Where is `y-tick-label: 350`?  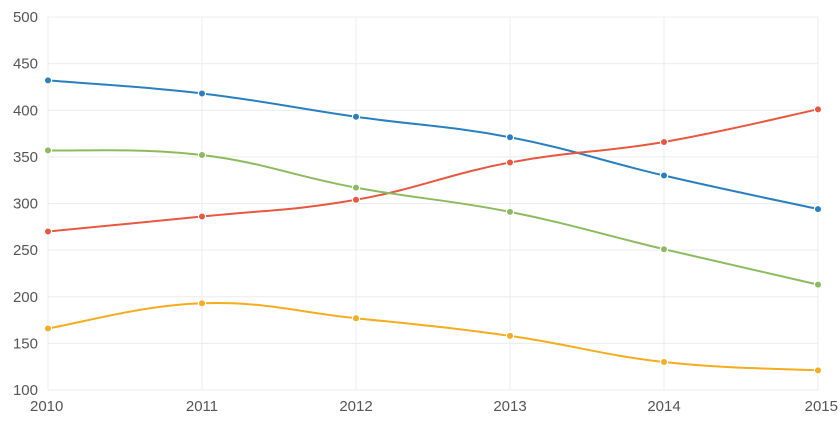
y-tick-label: 350 is located at coordinates (25, 157).